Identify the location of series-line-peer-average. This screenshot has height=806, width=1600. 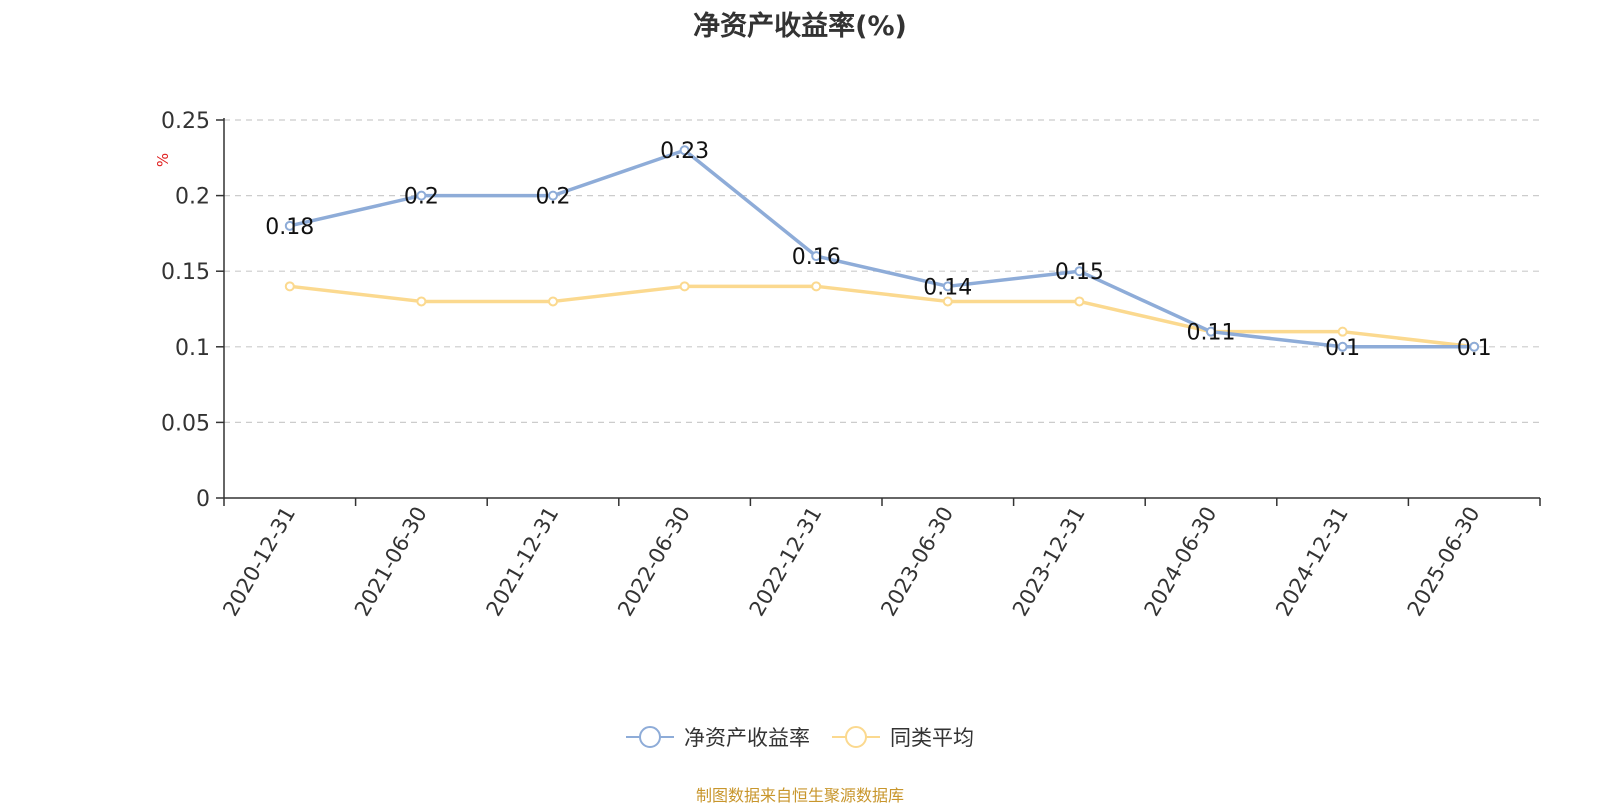
(882, 316).